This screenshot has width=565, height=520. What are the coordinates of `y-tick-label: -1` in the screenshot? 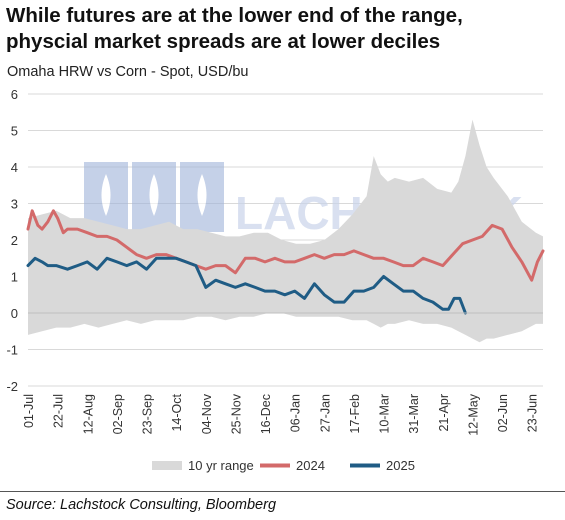 It's located at (12, 350).